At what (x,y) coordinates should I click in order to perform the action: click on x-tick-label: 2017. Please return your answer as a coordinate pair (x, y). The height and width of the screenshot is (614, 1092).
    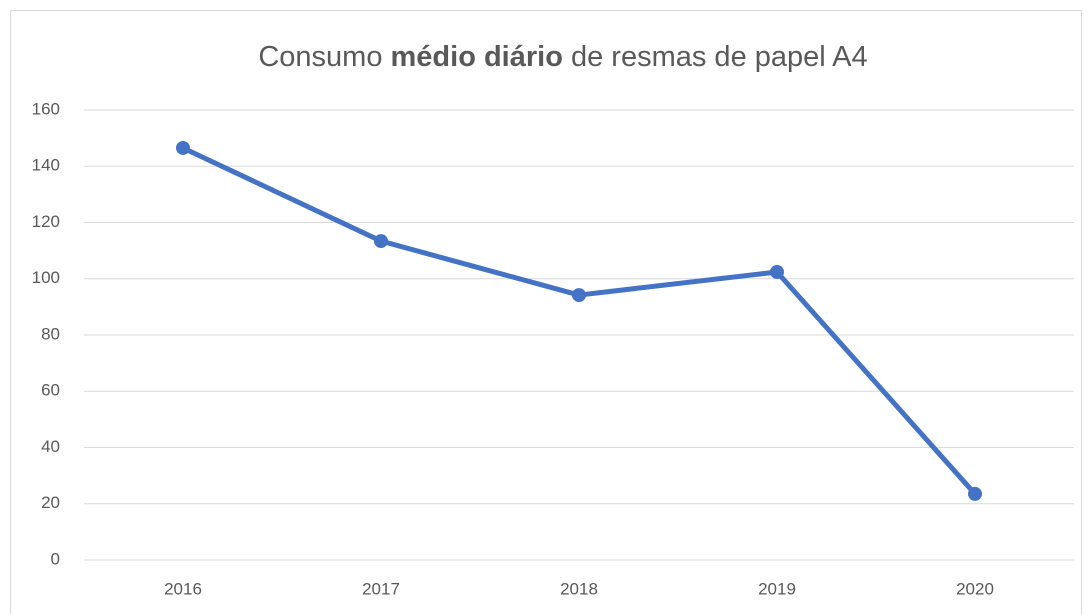
    Looking at the image, I should click on (381, 588).